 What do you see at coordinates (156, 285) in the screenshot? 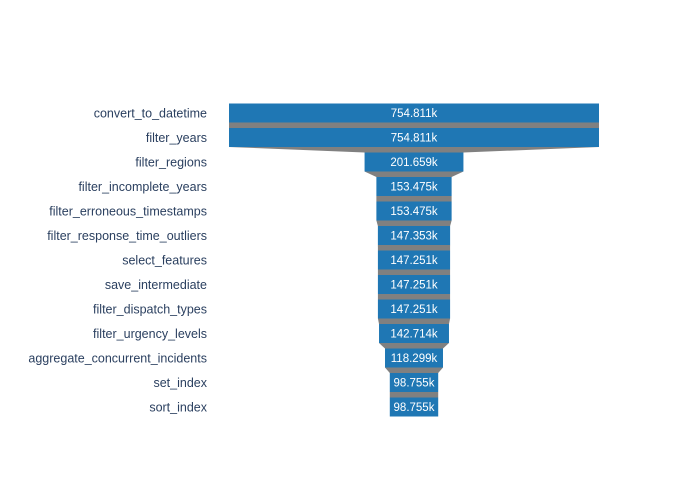
I see `funnel-category-label: save_intermediate` at bounding box center [156, 285].